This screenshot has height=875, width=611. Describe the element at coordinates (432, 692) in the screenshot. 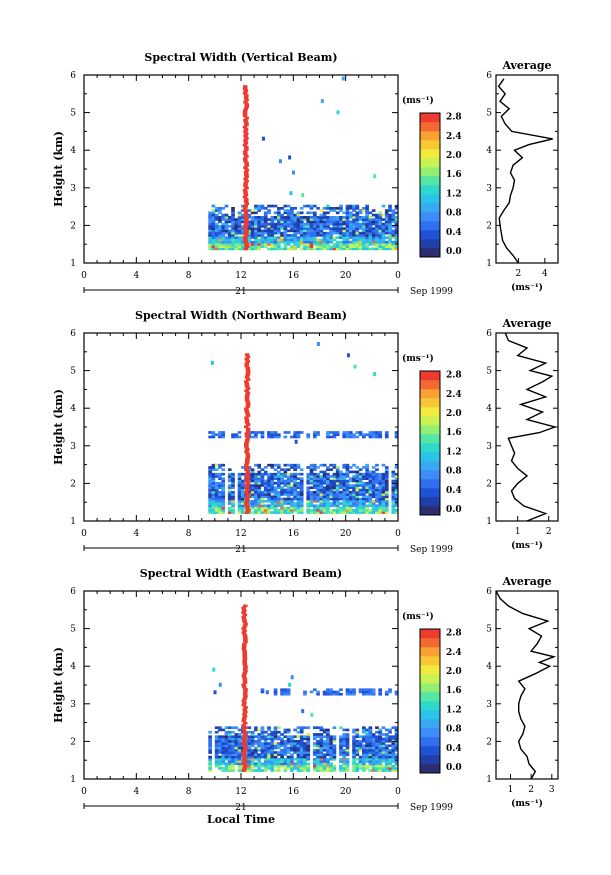

I see `colorbar: (ms⁻¹)0.00.40.81.21.62.02.42.8` at that location.